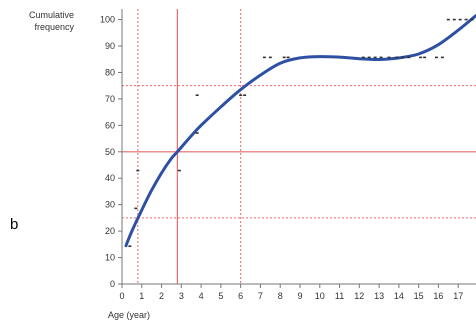  I want to click on x-tick-label: 12, so click(359, 296).